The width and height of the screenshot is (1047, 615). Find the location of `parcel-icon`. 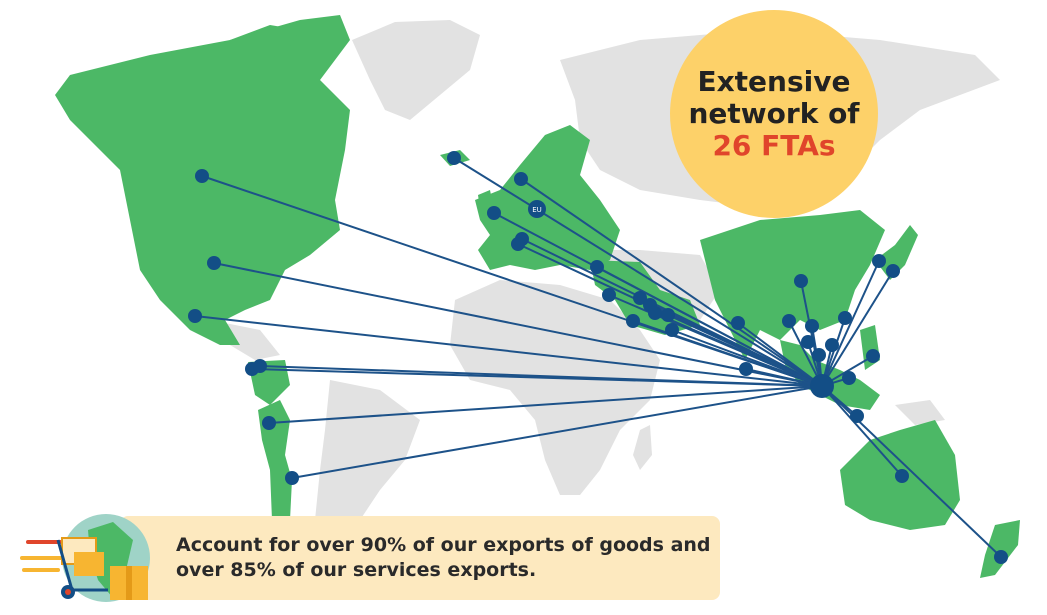

parcel-icon is located at coordinates (129, 583).